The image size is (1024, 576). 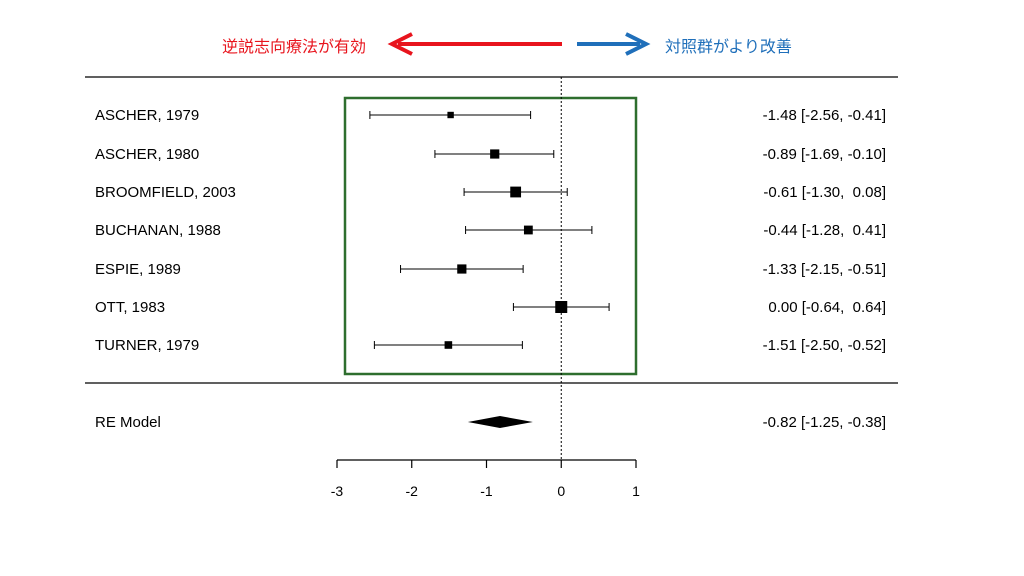 I want to click on study-row: TURNER, 1979 -1.51 [-2.50, -0.52], so click(x=490, y=345).